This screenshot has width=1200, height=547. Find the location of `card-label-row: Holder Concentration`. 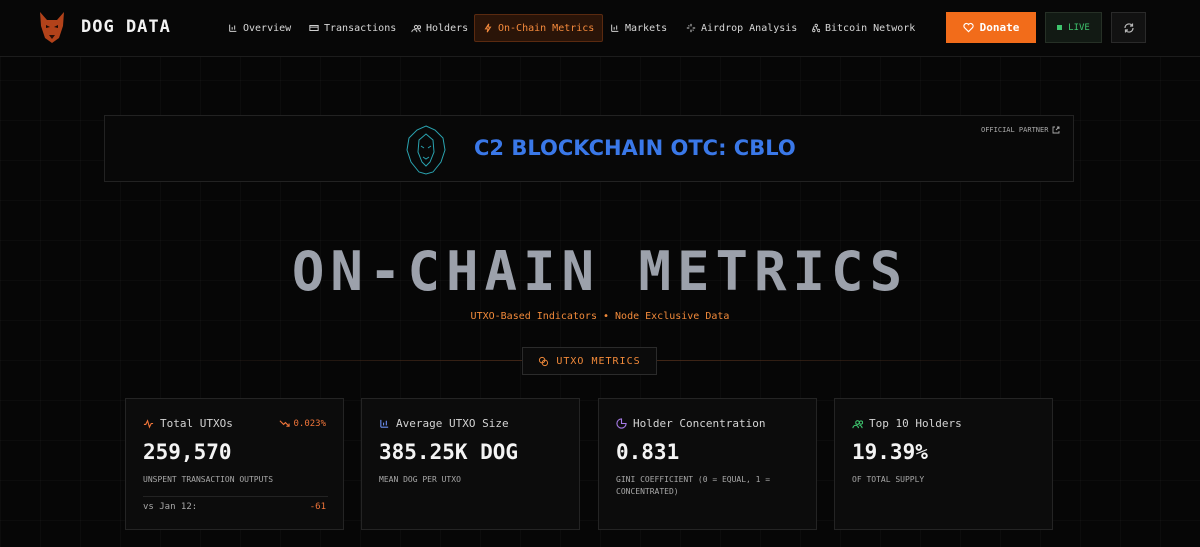

card-label-row: Holder Concentration is located at coordinates (690, 423).